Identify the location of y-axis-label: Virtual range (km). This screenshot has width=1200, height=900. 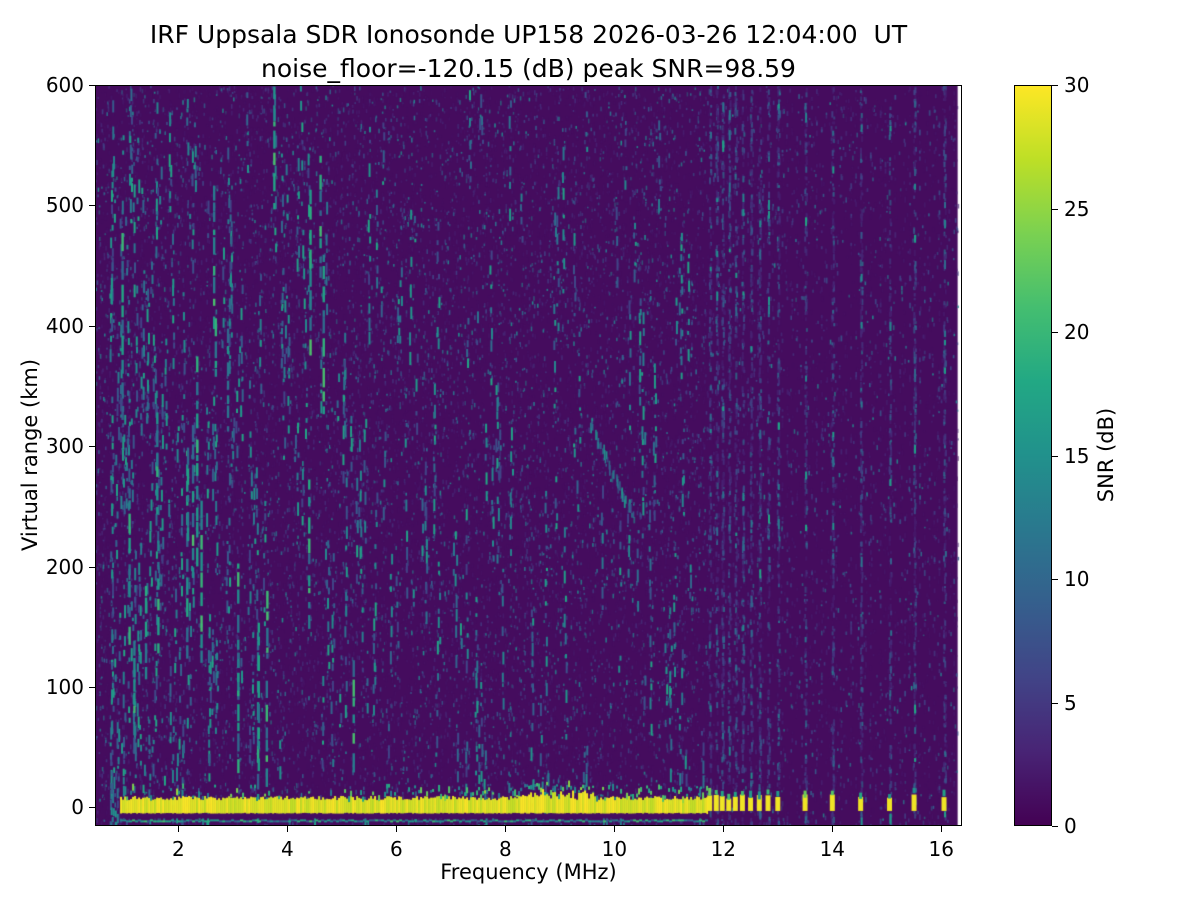
(30, 455).